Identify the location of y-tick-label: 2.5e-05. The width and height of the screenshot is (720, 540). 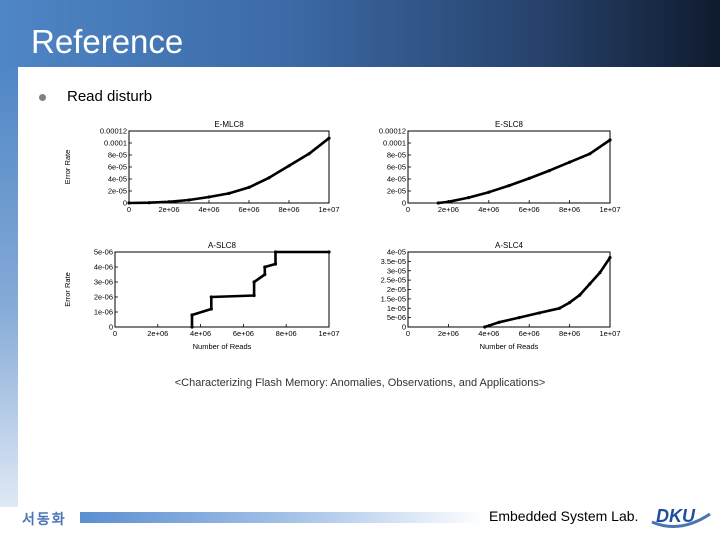
(393, 280).